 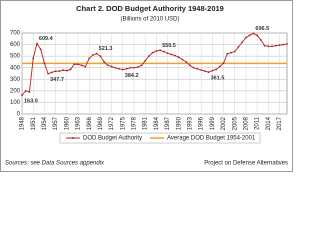 I want to click on value-label: 521.3, so click(x=106, y=49).